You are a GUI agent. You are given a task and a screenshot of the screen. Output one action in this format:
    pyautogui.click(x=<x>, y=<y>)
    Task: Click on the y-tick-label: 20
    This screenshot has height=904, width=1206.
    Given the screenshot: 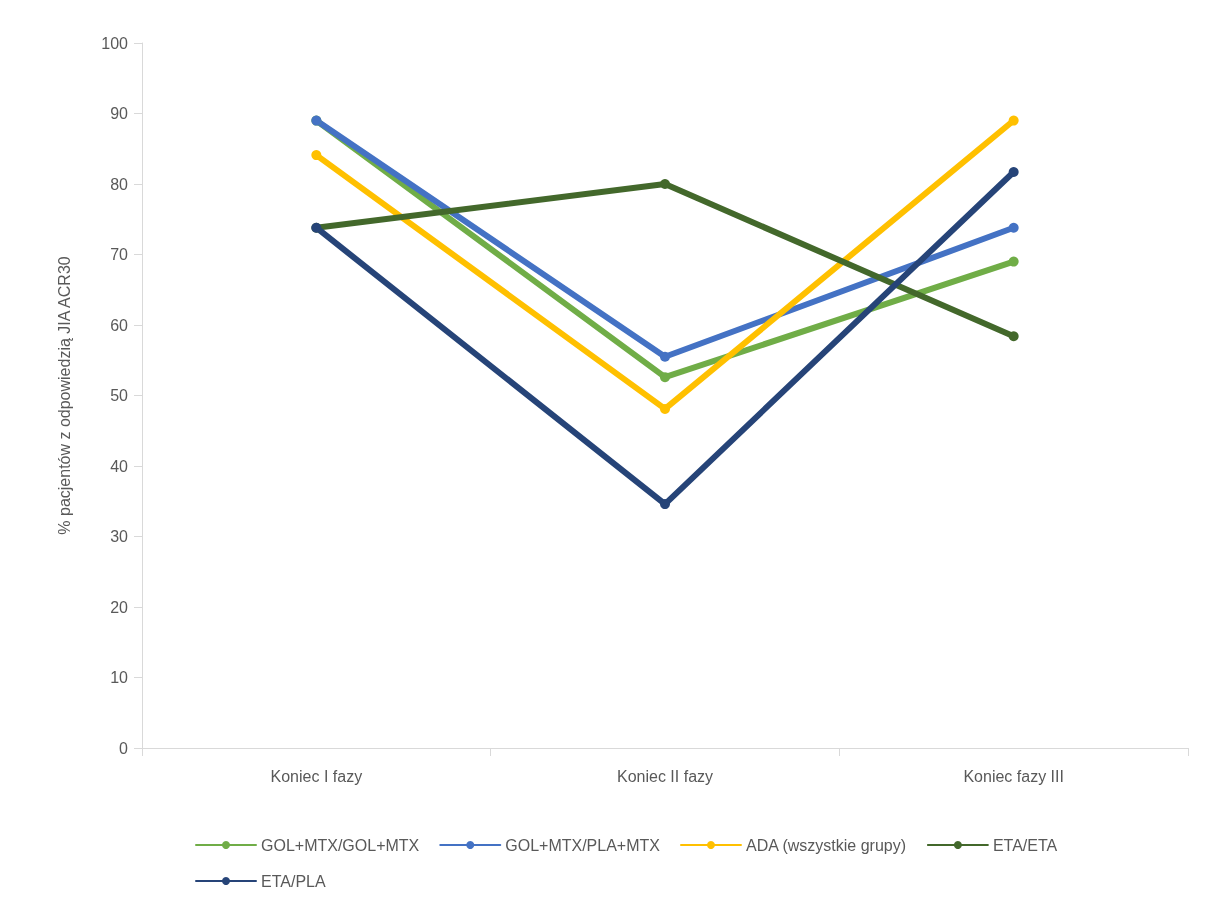 What is the action you would take?
    pyautogui.click(x=119, y=607)
    